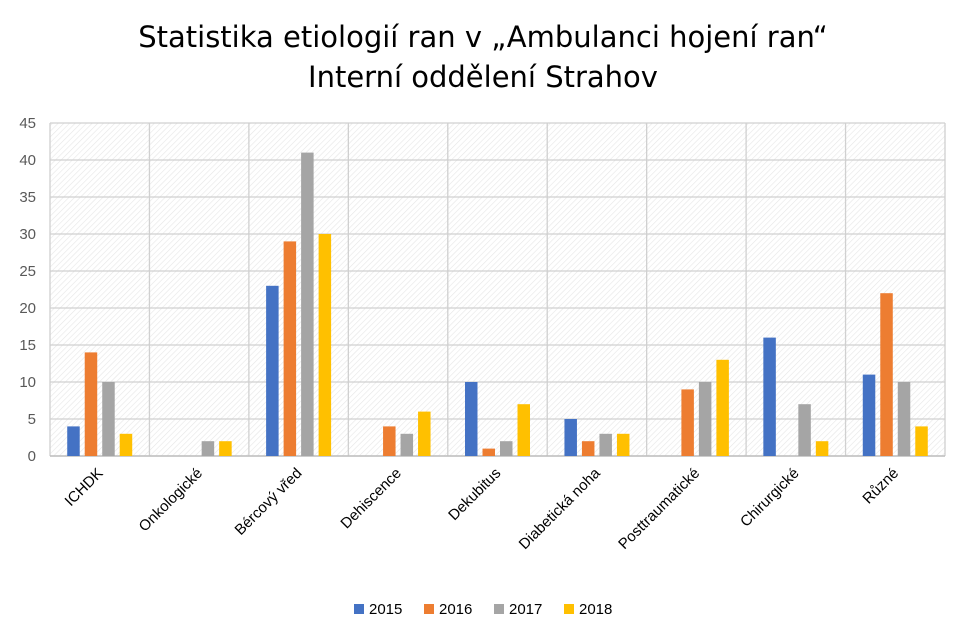 This screenshot has height=638, width=966. Describe the element at coordinates (84, 487) in the screenshot. I see `x-tick-label: ICHDK` at that location.